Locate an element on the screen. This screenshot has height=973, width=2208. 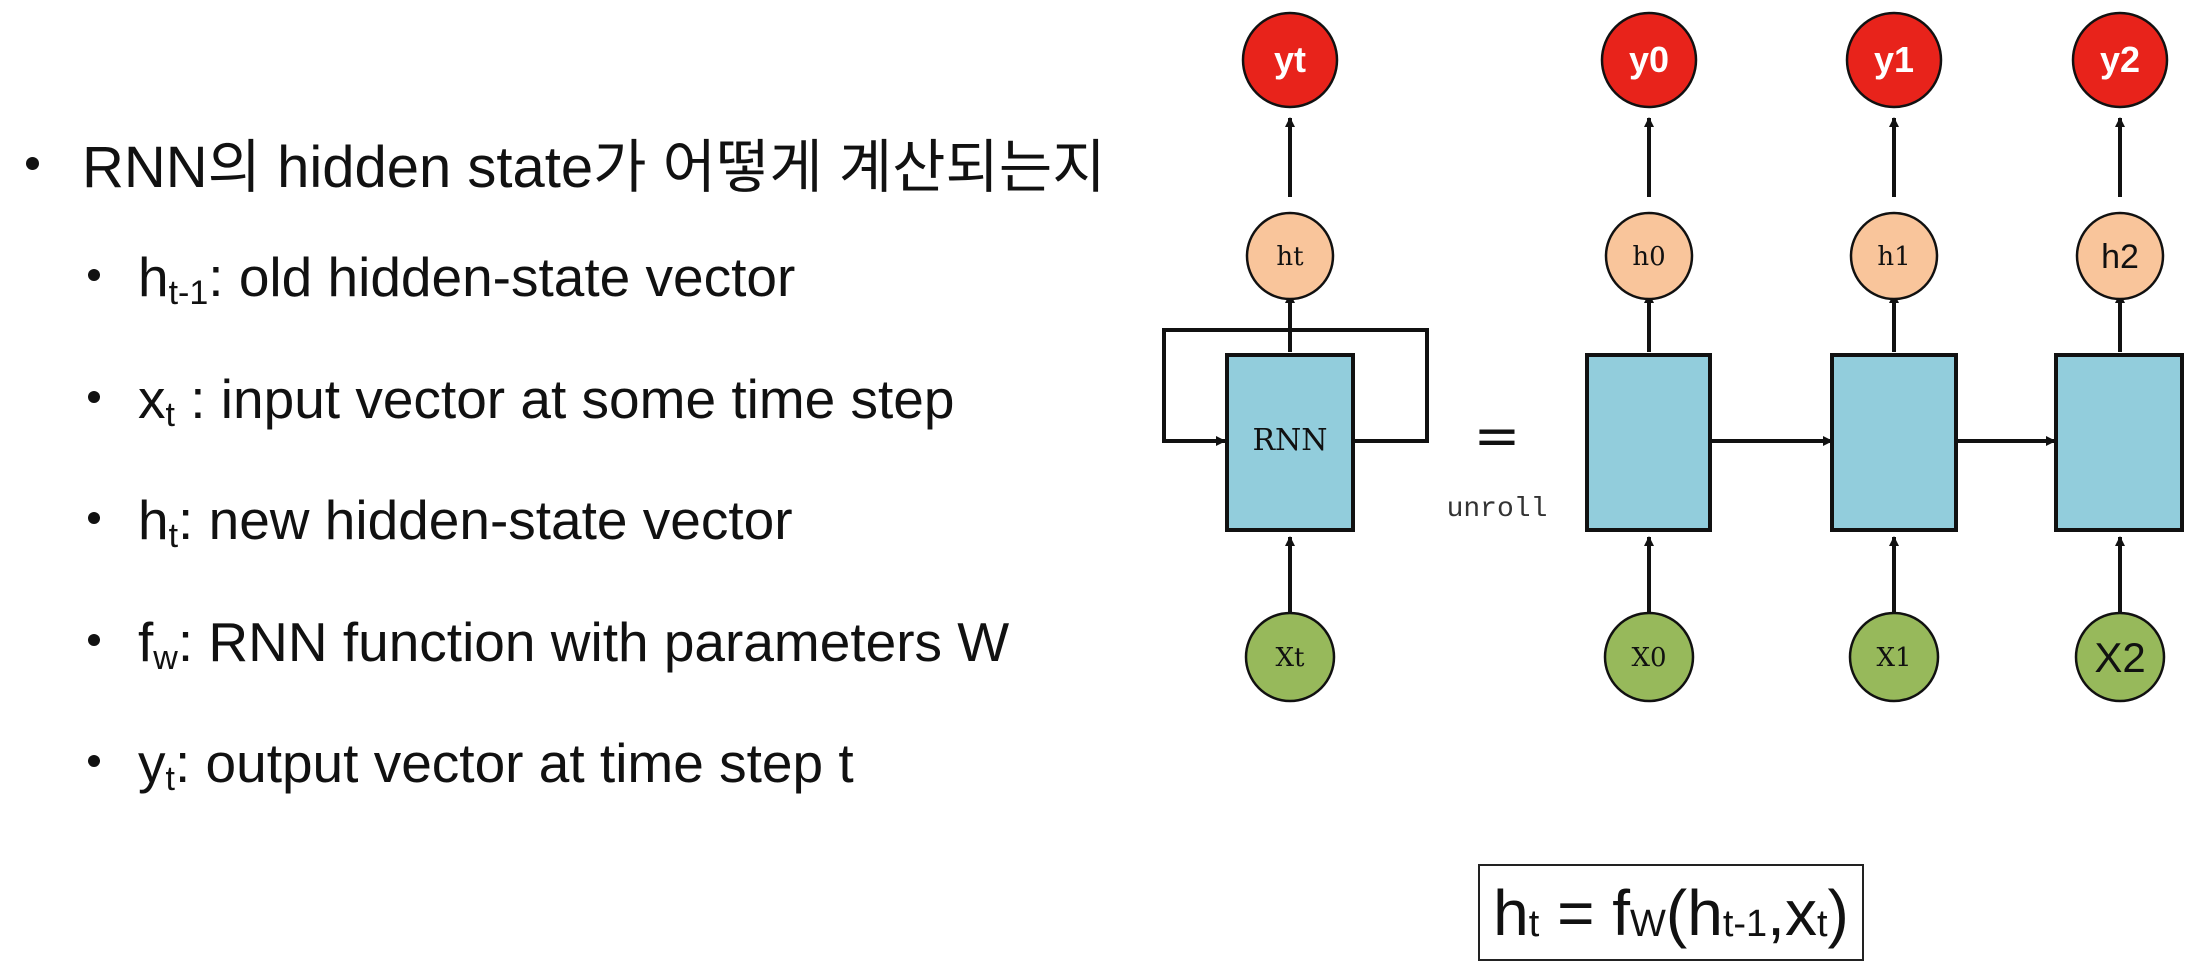
step2-input-node is located at coordinates (2120, 657).